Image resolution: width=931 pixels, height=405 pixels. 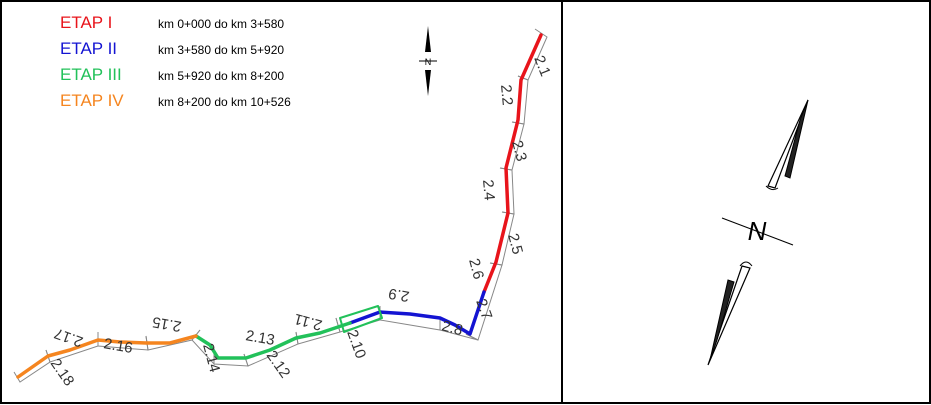 What do you see at coordinates (221, 24) in the screenshot?
I see `legend-km-range: km 0+000 do km 3+580` at bounding box center [221, 24].